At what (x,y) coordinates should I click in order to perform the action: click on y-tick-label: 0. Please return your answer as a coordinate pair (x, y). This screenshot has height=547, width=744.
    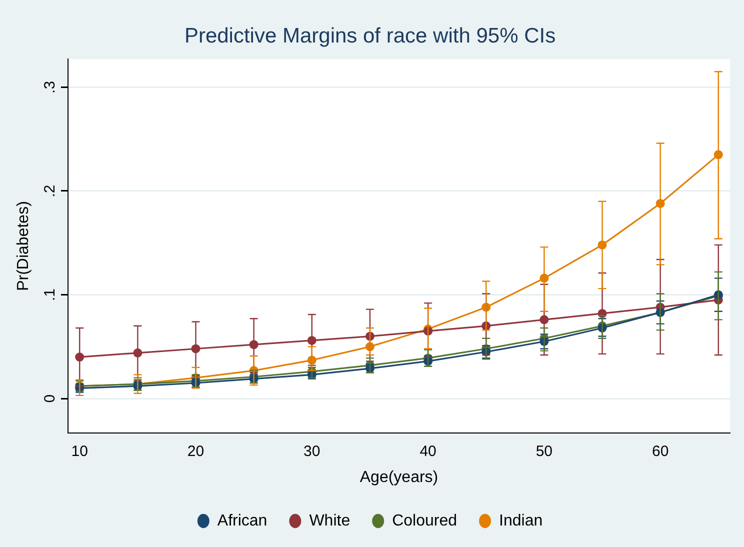
    Looking at the image, I should click on (50, 398).